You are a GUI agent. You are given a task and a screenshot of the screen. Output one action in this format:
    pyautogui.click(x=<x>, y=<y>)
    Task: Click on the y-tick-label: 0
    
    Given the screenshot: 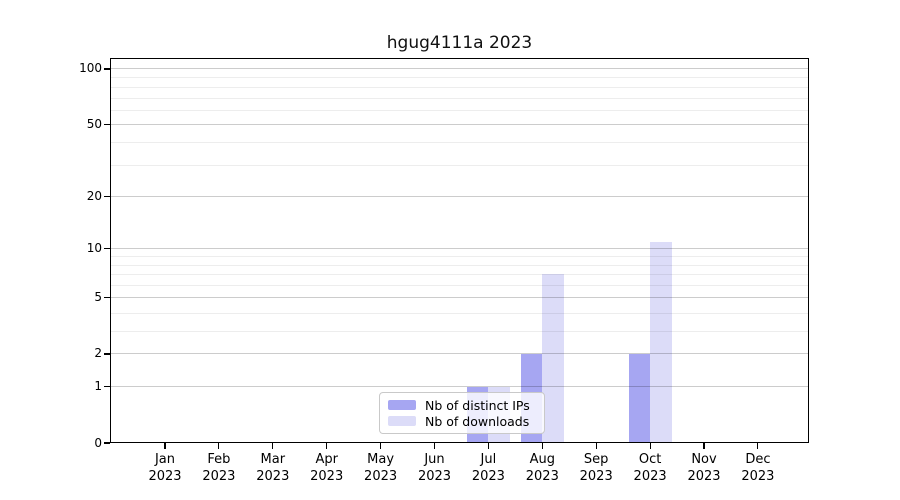 What is the action you would take?
    pyautogui.click(x=98, y=442)
    